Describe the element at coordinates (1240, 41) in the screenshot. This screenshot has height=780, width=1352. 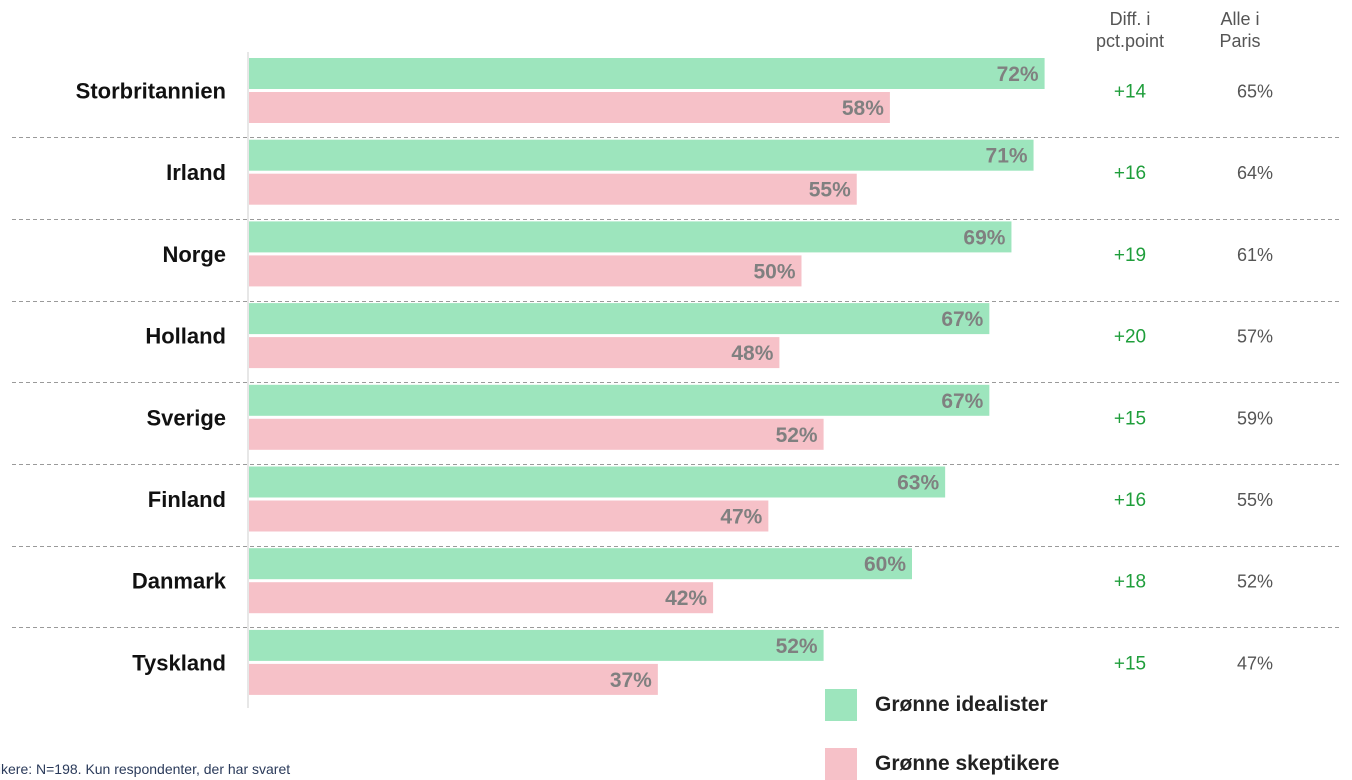
I see `alle-header-line2: Paris` at that location.